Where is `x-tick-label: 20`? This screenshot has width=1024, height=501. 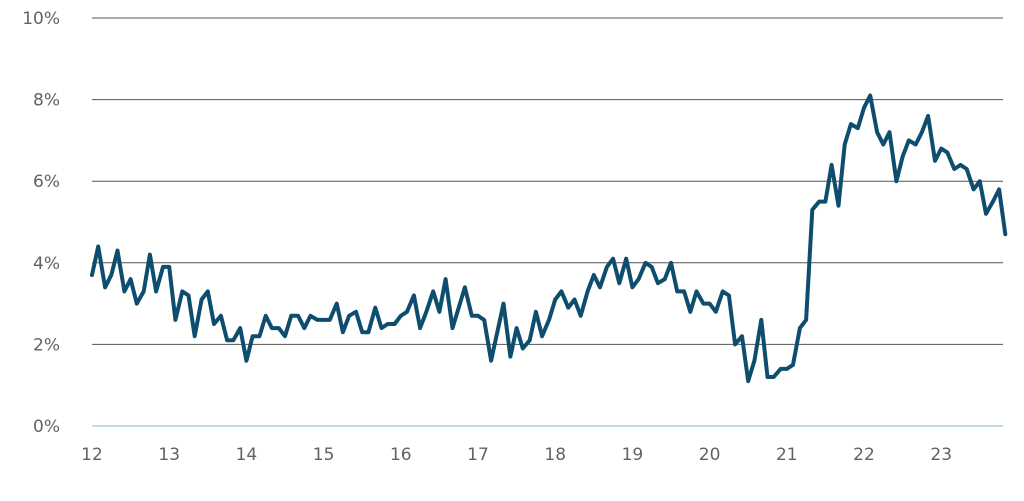
x-tick-label: 20 is located at coordinates (710, 455).